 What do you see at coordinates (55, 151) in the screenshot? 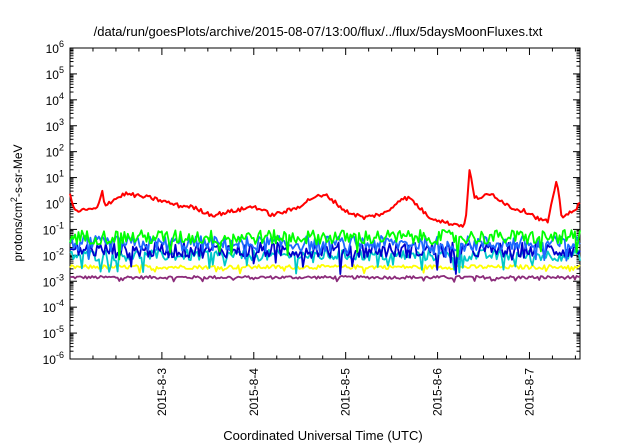
I see `y-tick-label: 10²` at bounding box center [55, 151].